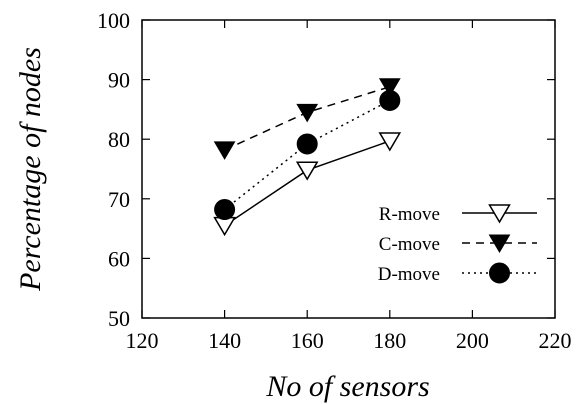 This screenshot has width=583, height=404. What do you see at coordinates (224, 340) in the screenshot?
I see `x-tick-label: 140` at bounding box center [224, 340].